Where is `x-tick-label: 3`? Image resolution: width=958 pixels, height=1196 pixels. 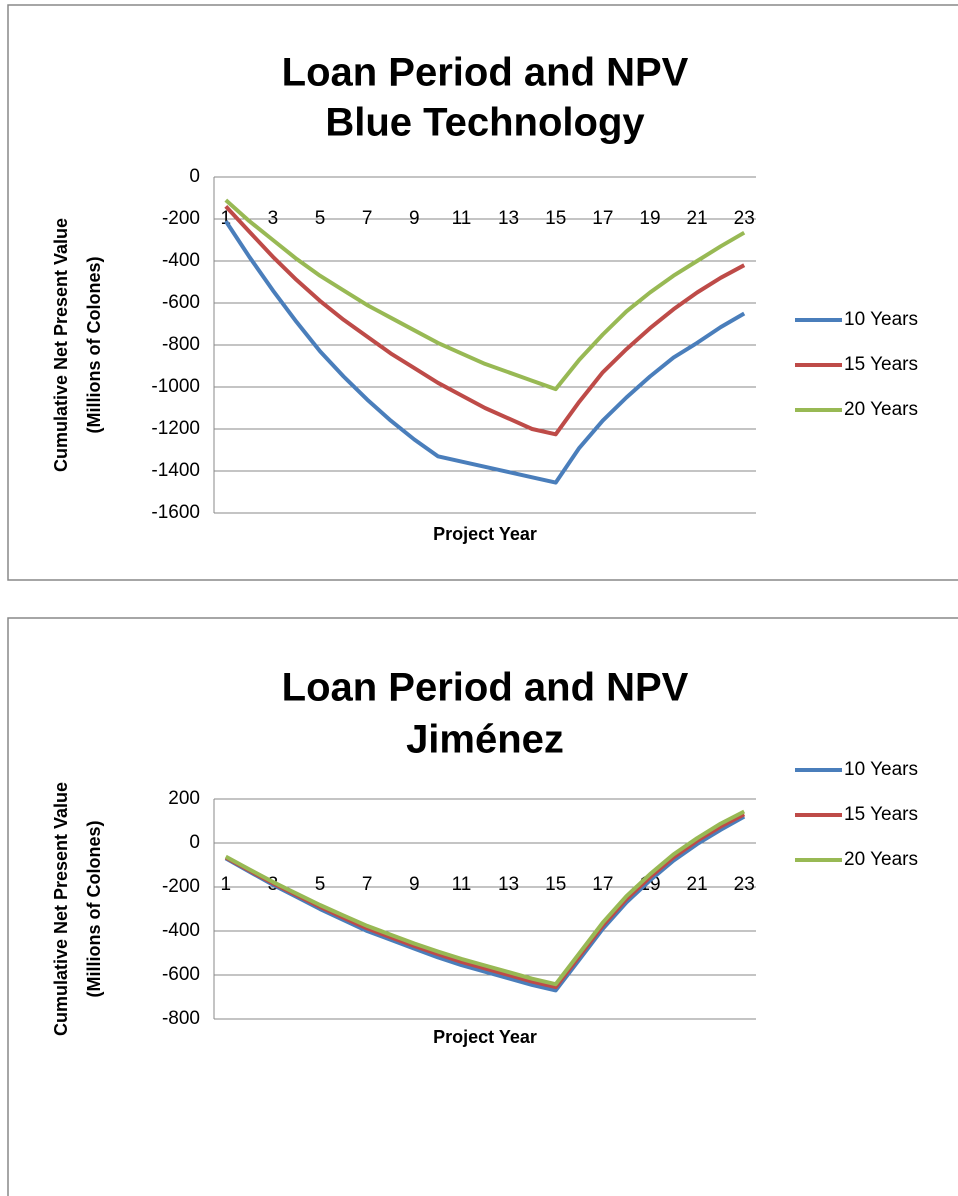
x-tick-label: 3 is located at coordinates (273, 218).